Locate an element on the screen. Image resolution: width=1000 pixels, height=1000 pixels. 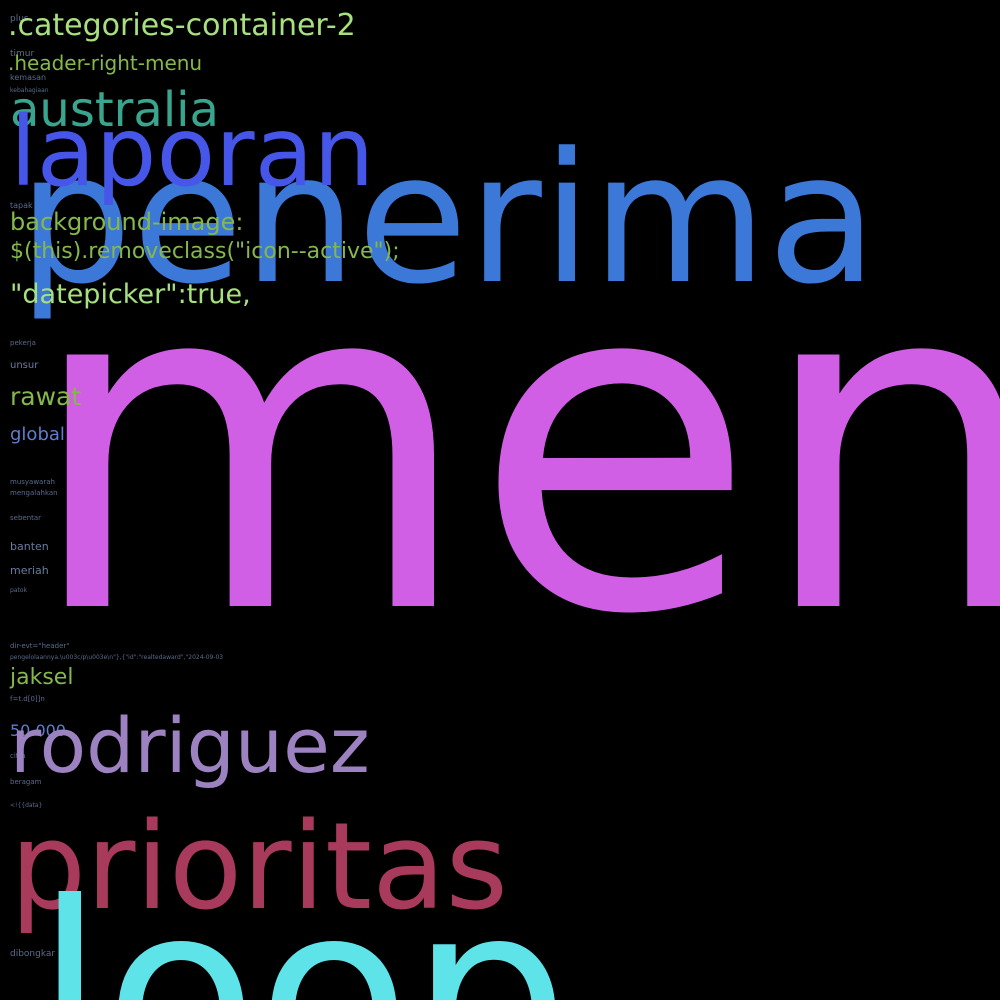
word-australia: australia is located at coordinates (114, 110).